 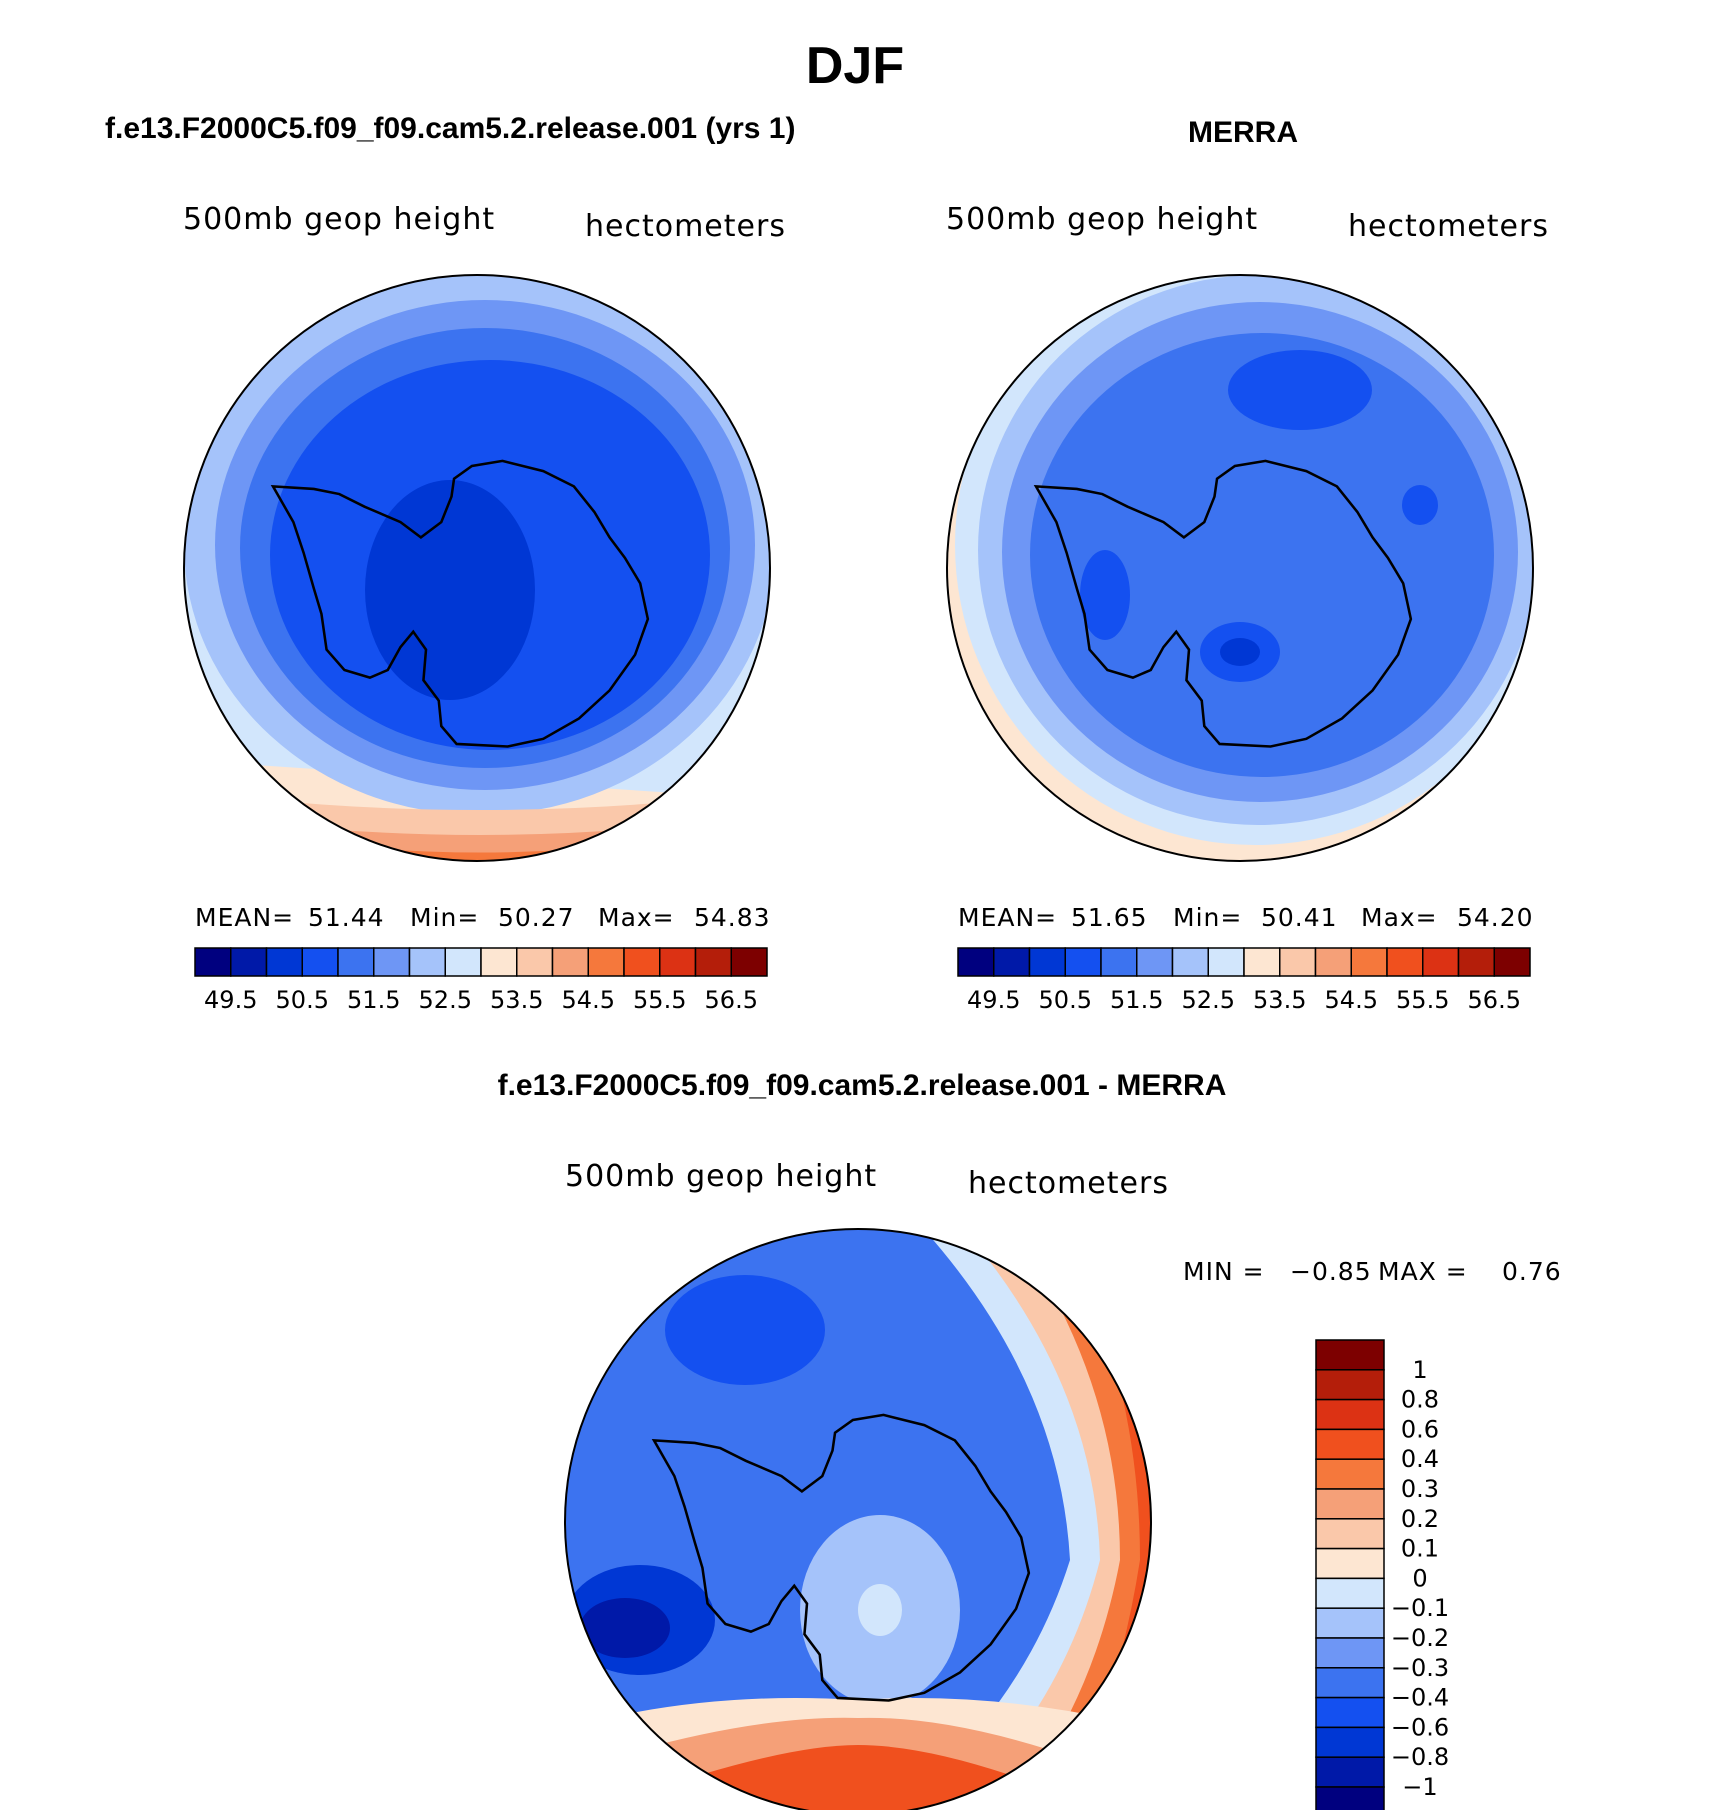 What do you see at coordinates (1102, 219) in the screenshot?
I see `obs-field-label: 500mb geop height` at bounding box center [1102, 219].